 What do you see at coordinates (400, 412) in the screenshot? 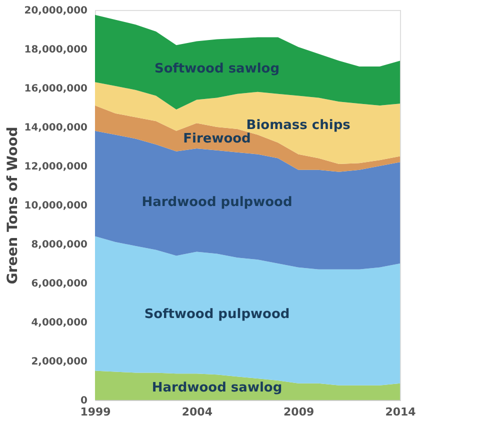
I see `x-tick-label: 2014` at bounding box center [400, 412].